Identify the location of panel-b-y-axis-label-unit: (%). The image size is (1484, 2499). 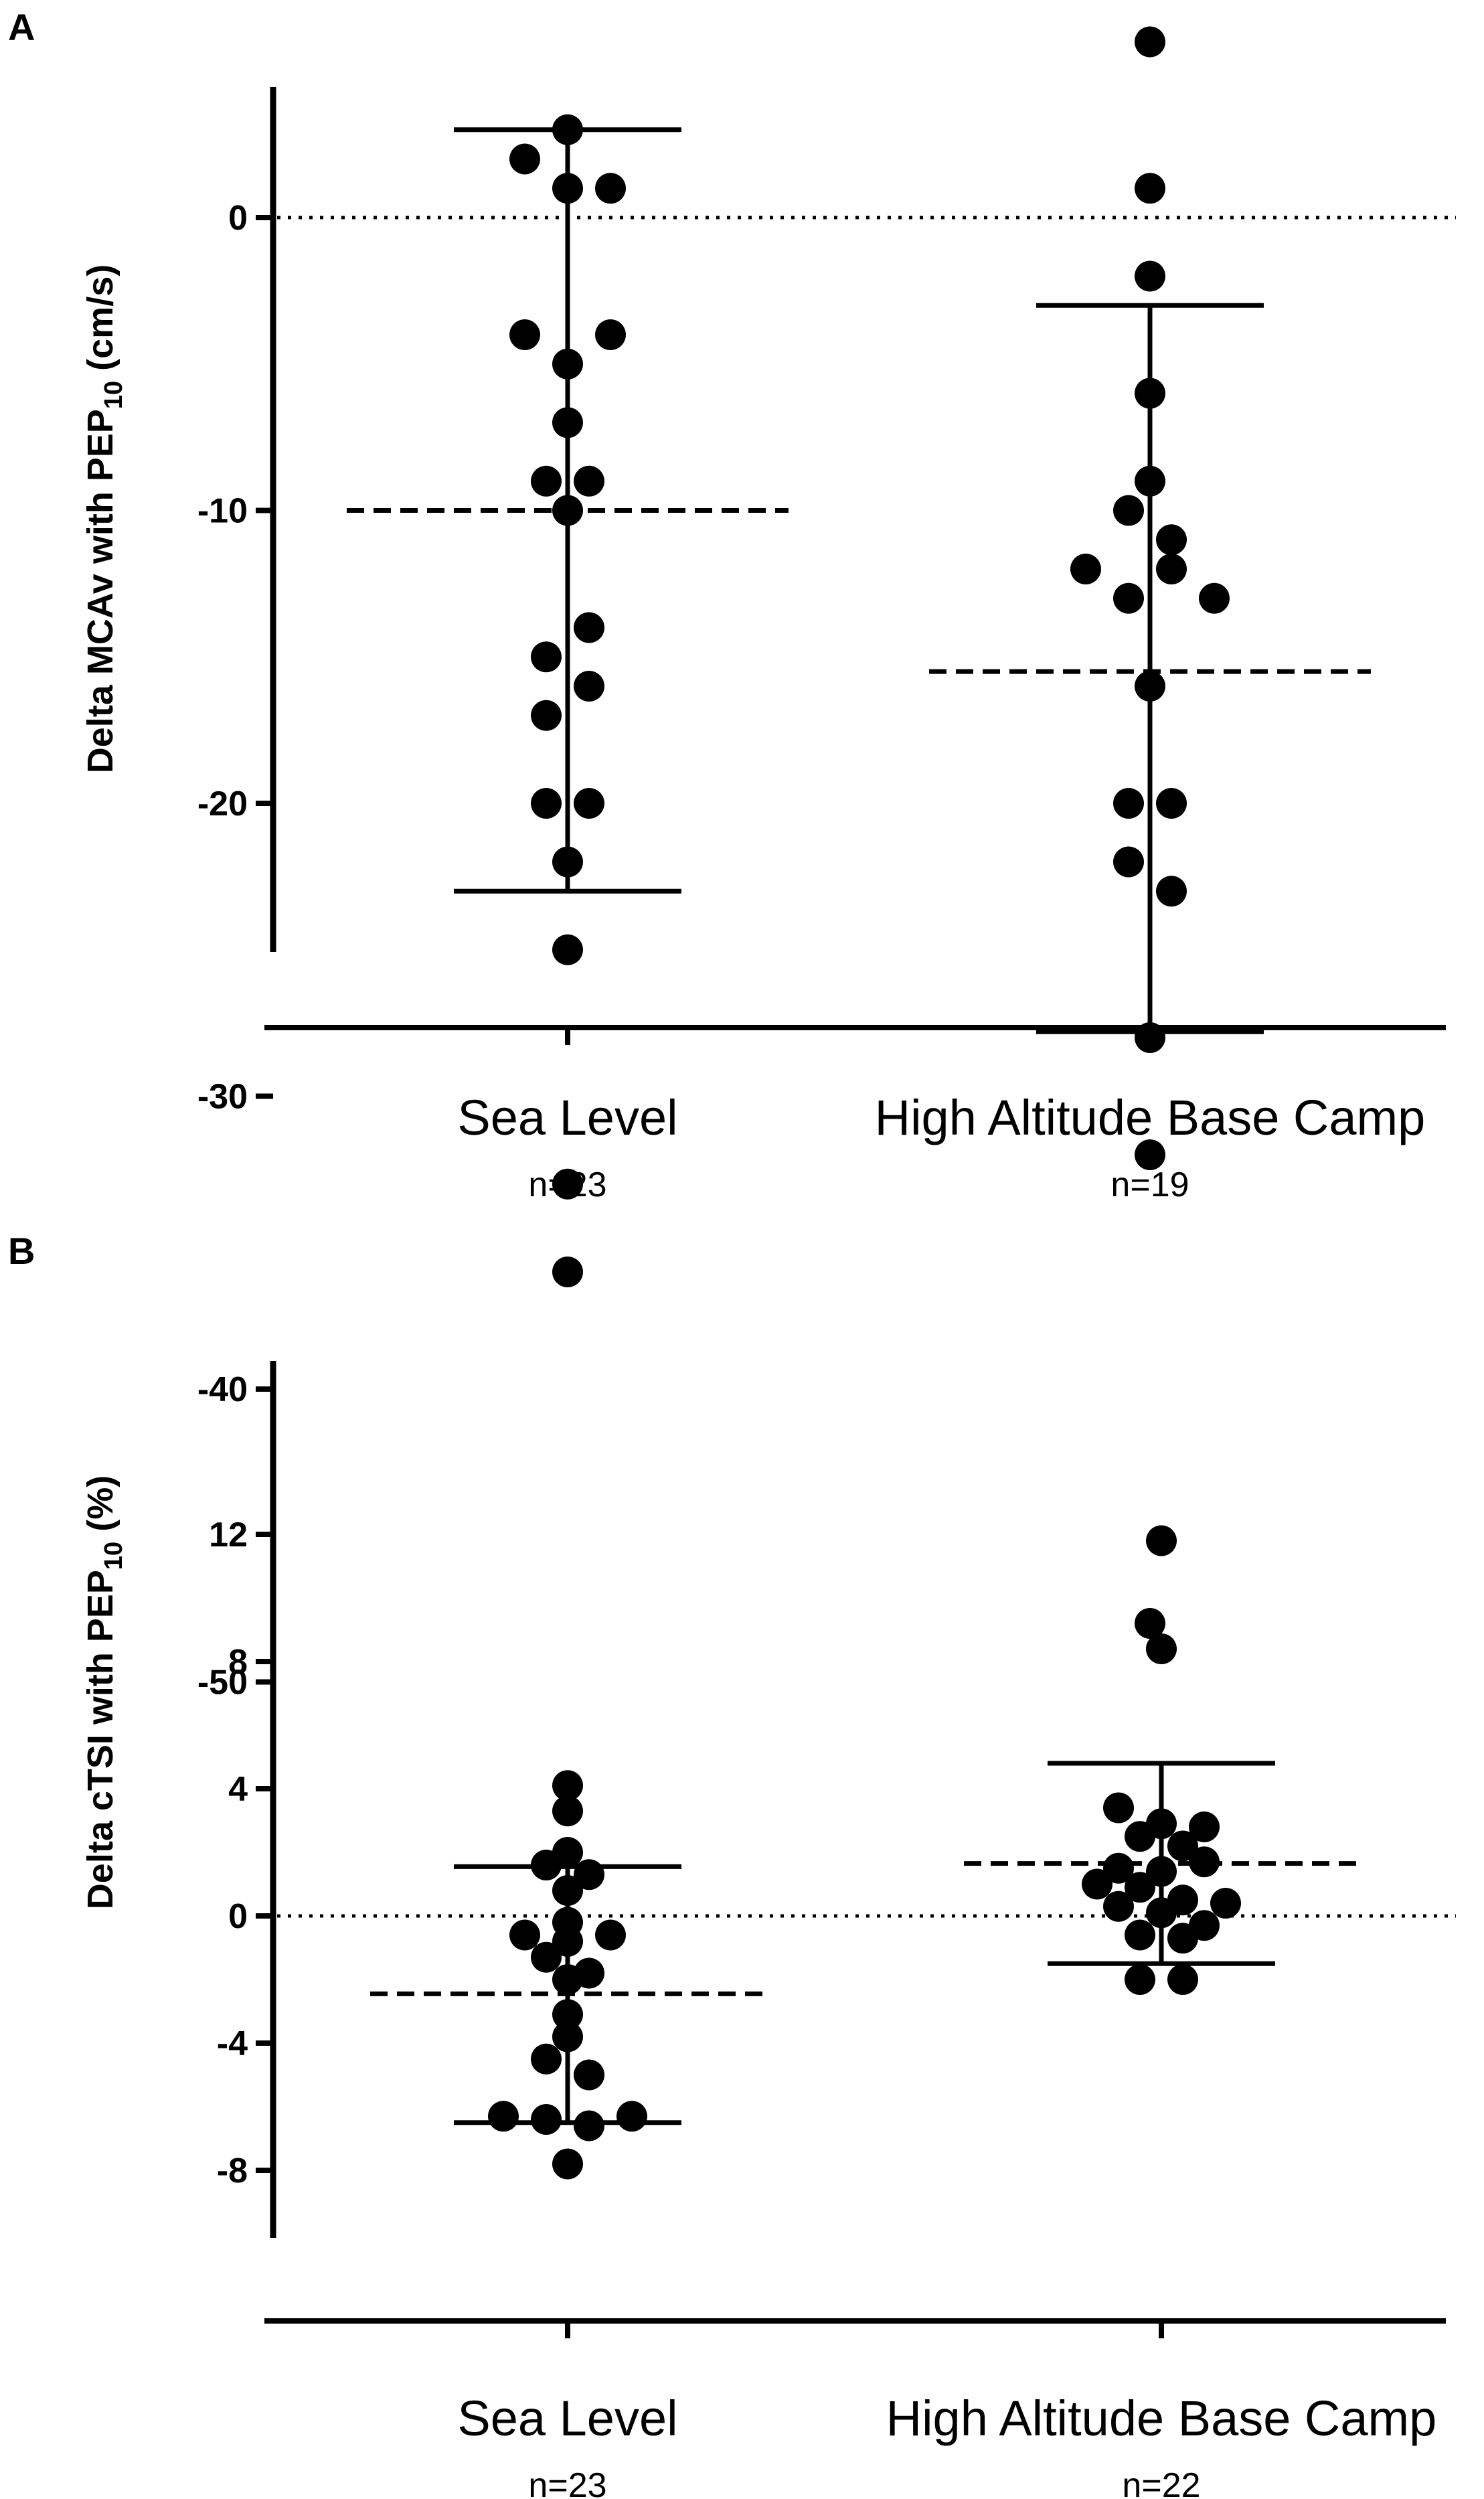
(100, 1508).